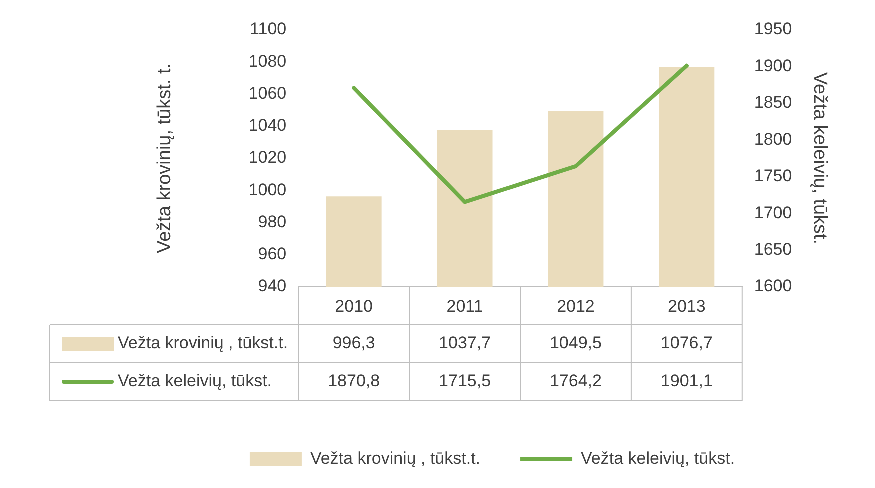 This screenshot has width=875, height=488. I want to click on x-tick-label: 2013, so click(687, 306).